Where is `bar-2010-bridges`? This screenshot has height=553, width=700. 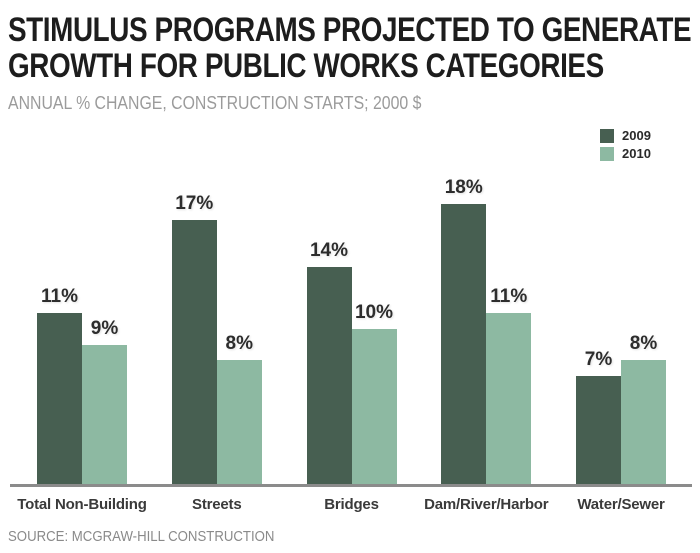
bar-2010-bridges is located at coordinates (374, 407).